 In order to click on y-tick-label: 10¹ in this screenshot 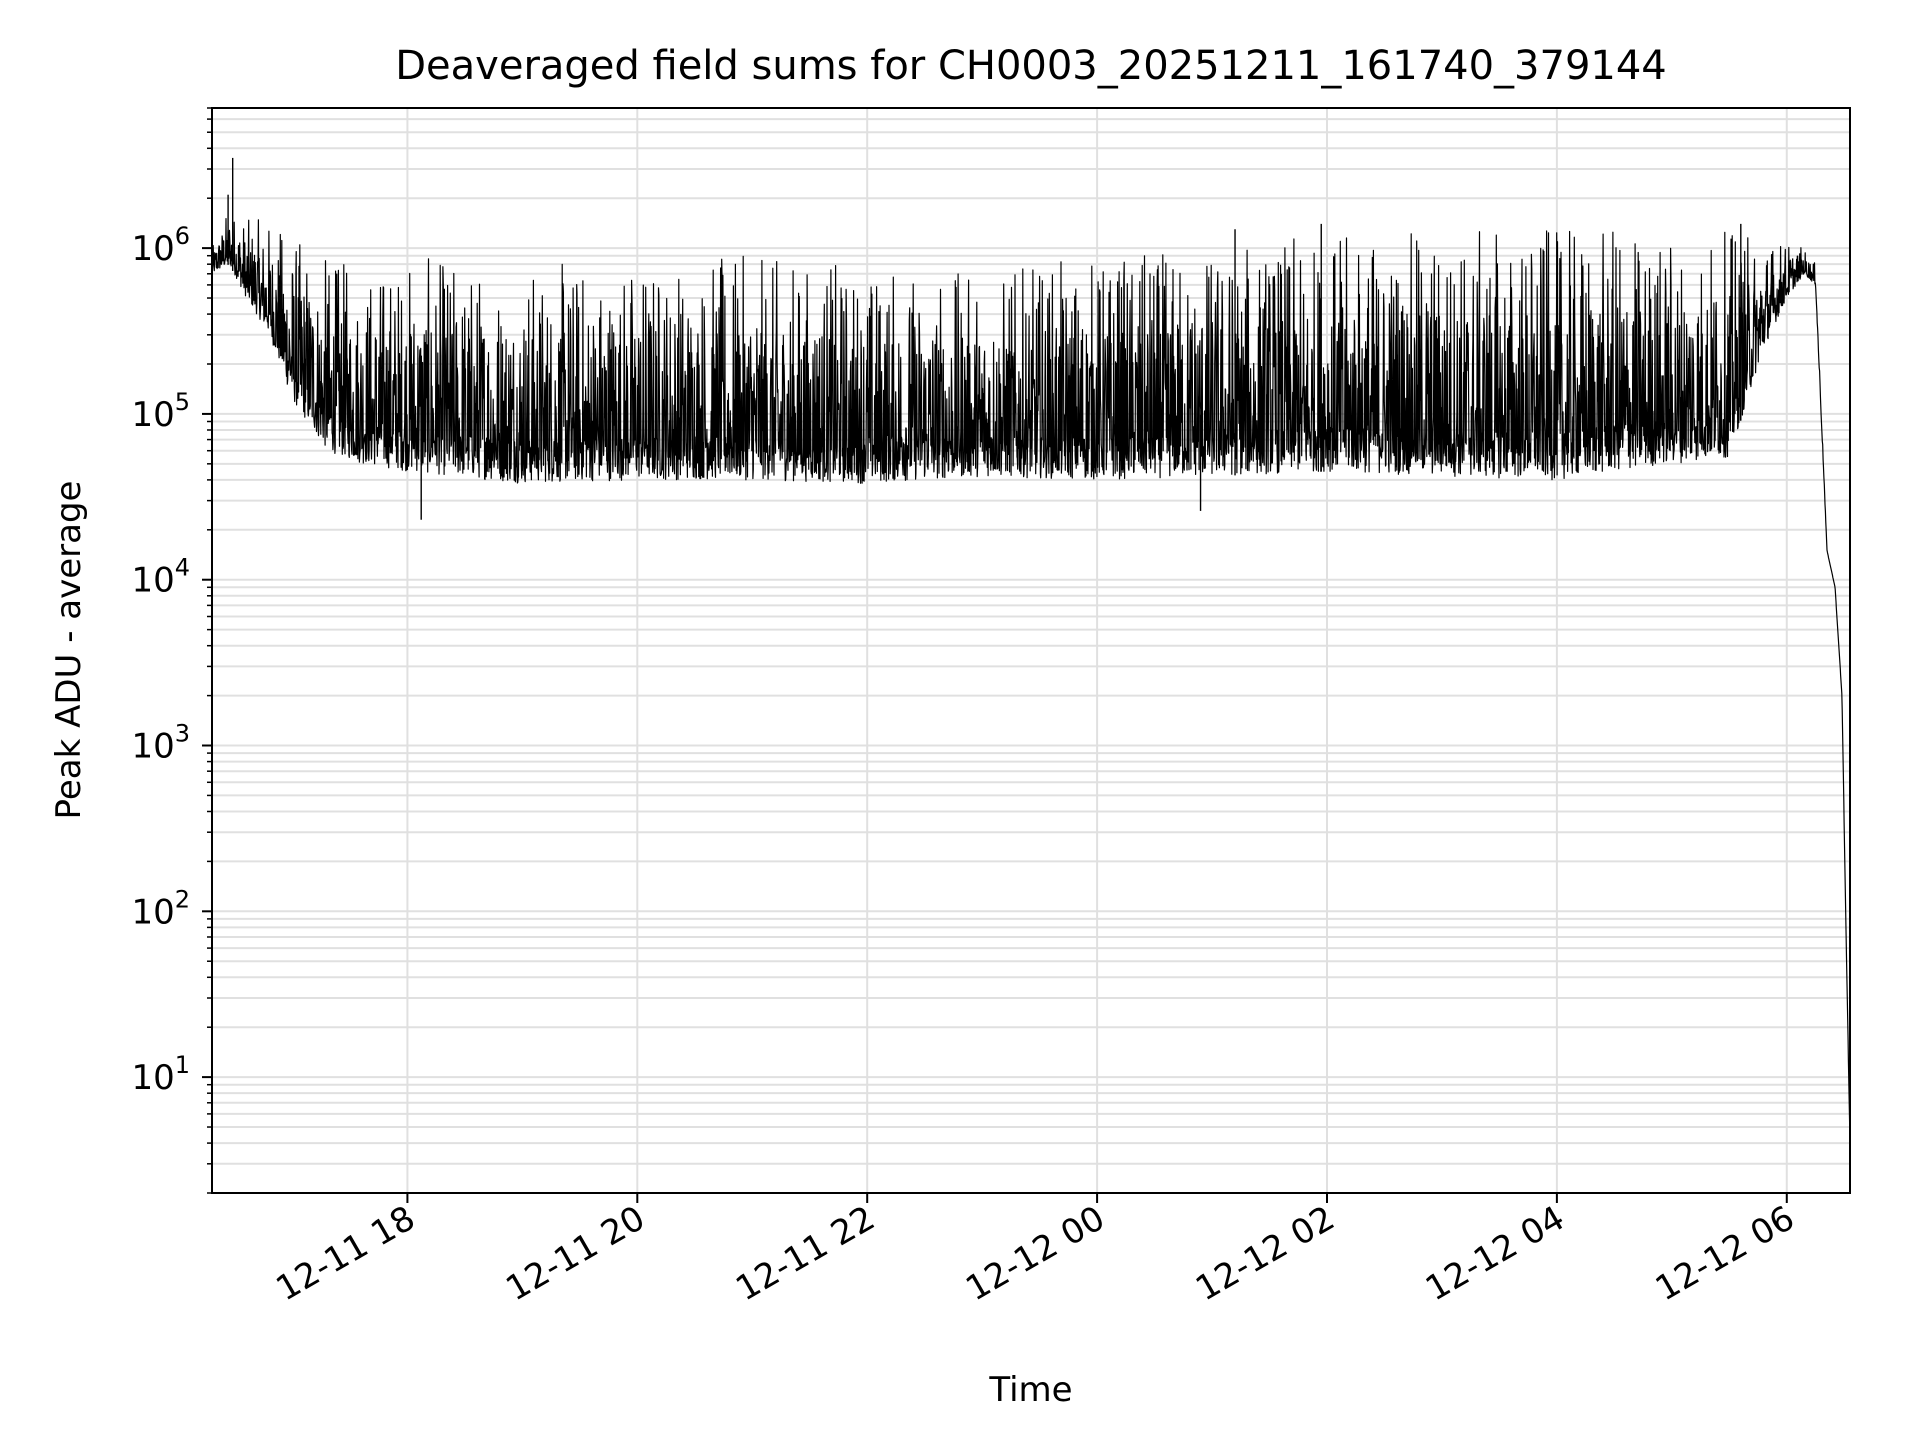, I will do `click(160, 1074)`.